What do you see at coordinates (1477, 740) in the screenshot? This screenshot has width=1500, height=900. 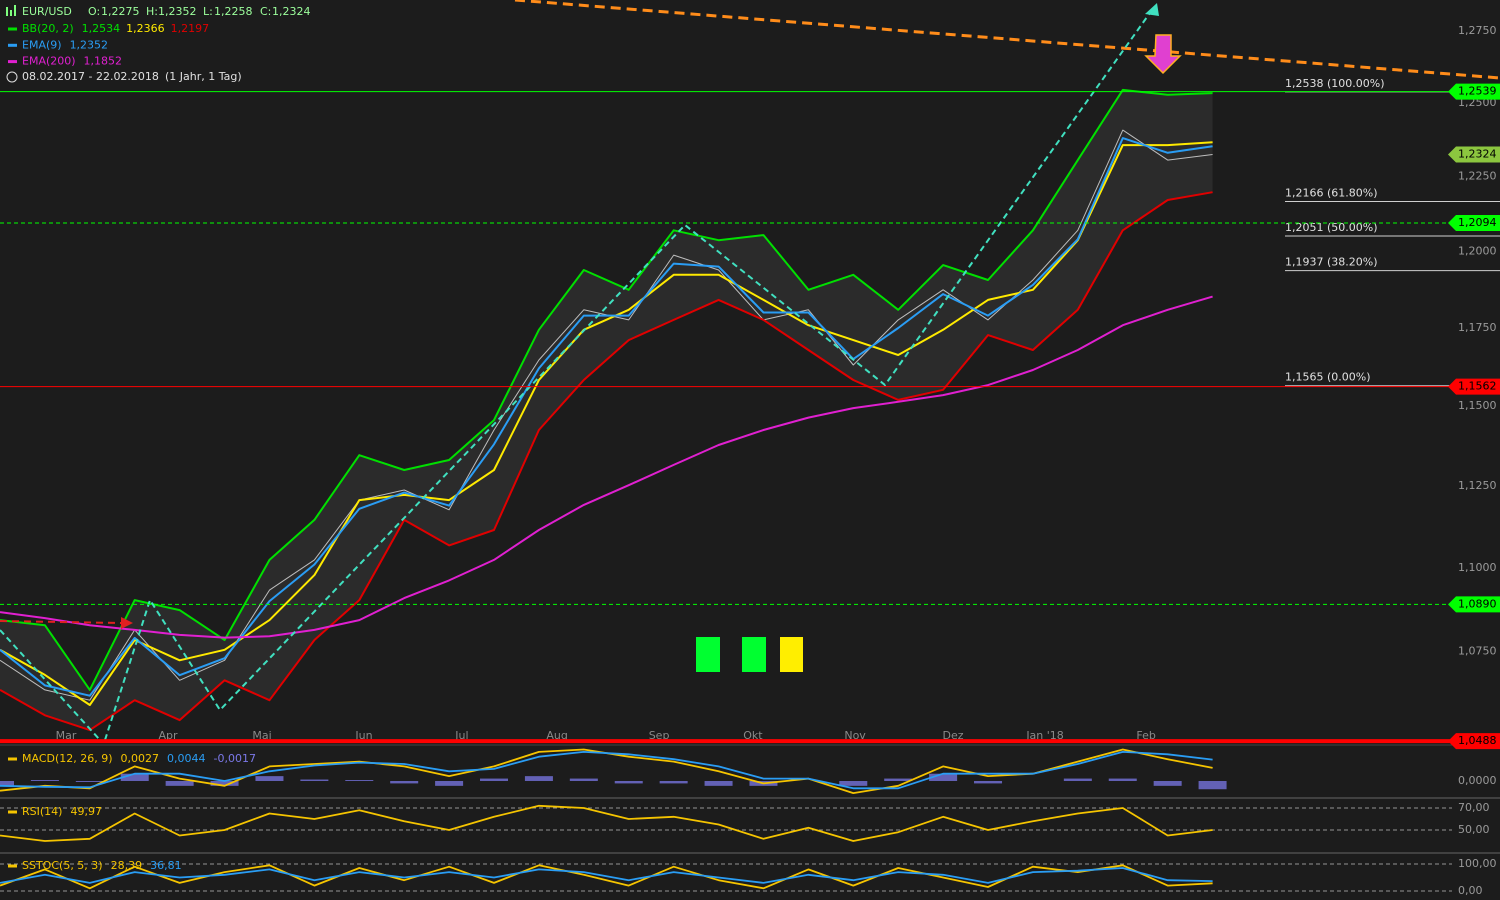 I see `level-label: 1,0488` at bounding box center [1477, 740].